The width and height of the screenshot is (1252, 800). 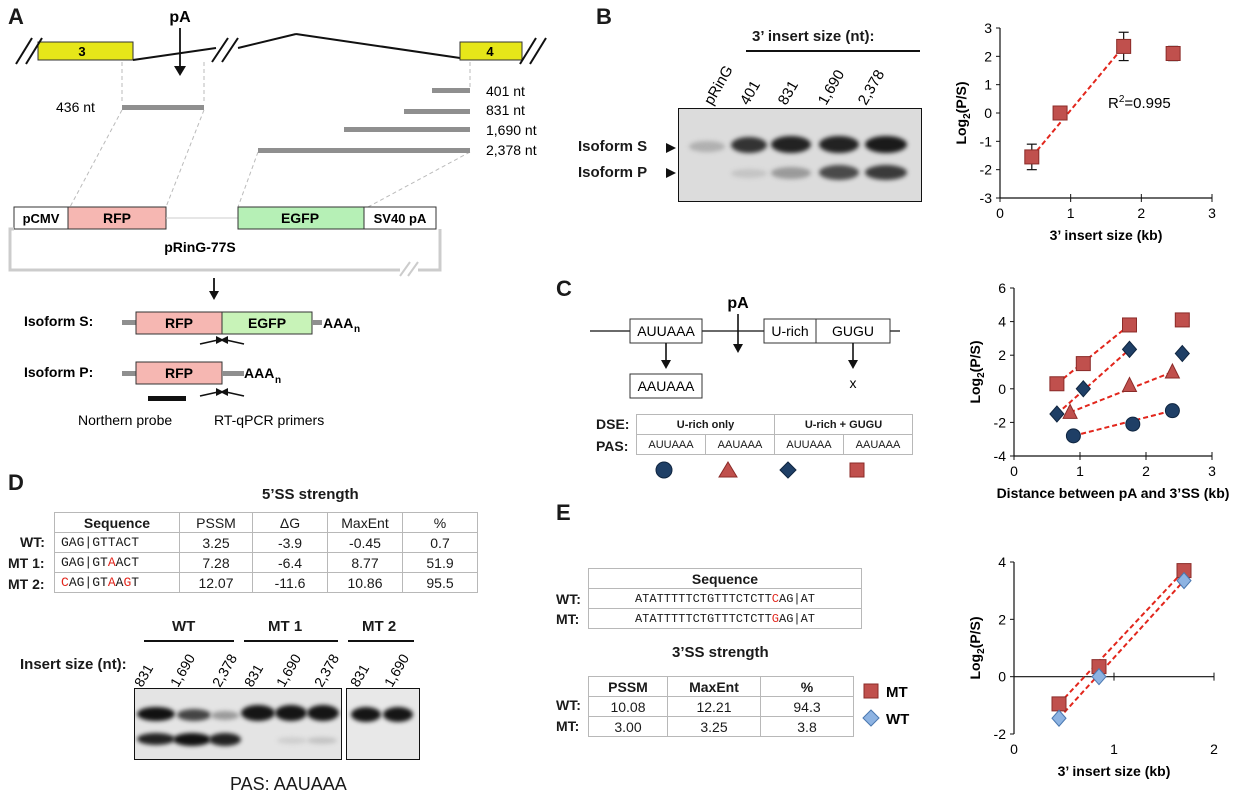 What do you see at coordinates (310, 494) in the screenshot?
I see `five-ss-title: 5’SS strength` at bounding box center [310, 494].